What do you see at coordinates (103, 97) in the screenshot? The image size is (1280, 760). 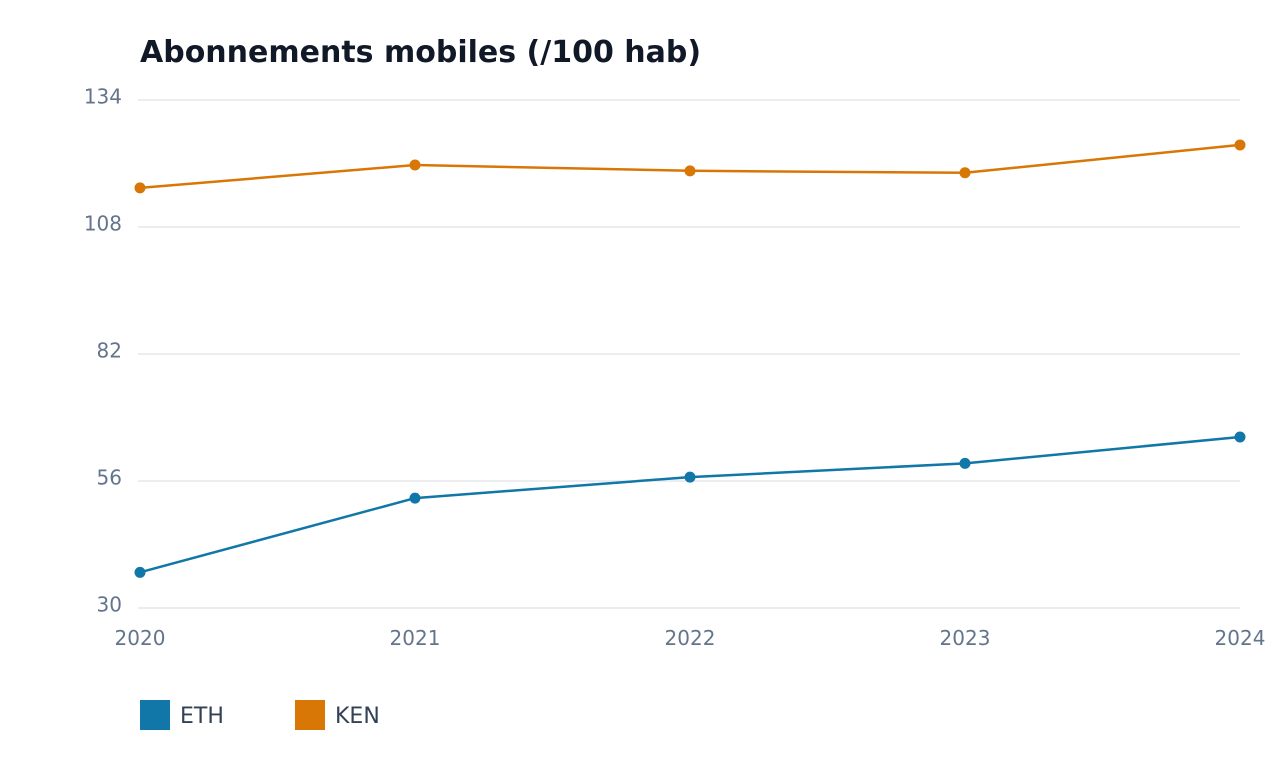 I see `y-tick-label: 134` at bounding box center [103, 97].